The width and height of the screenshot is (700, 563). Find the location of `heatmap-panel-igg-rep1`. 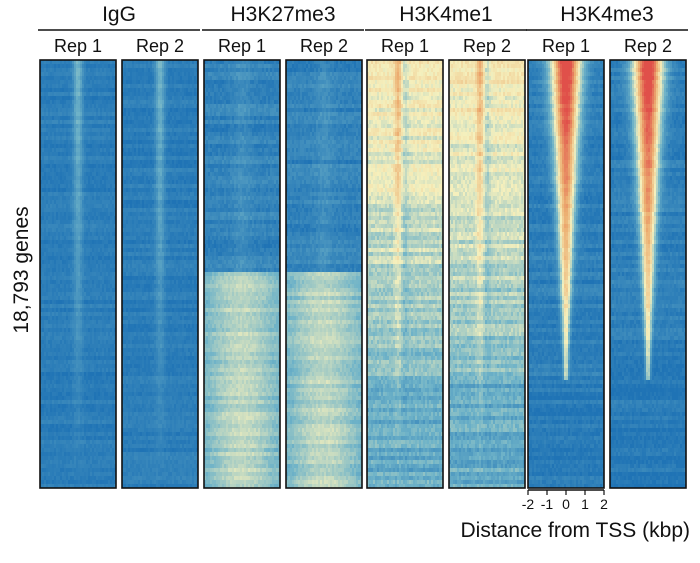

heatmap-panel-igg-rep1 is located at coordinates (78, 274).